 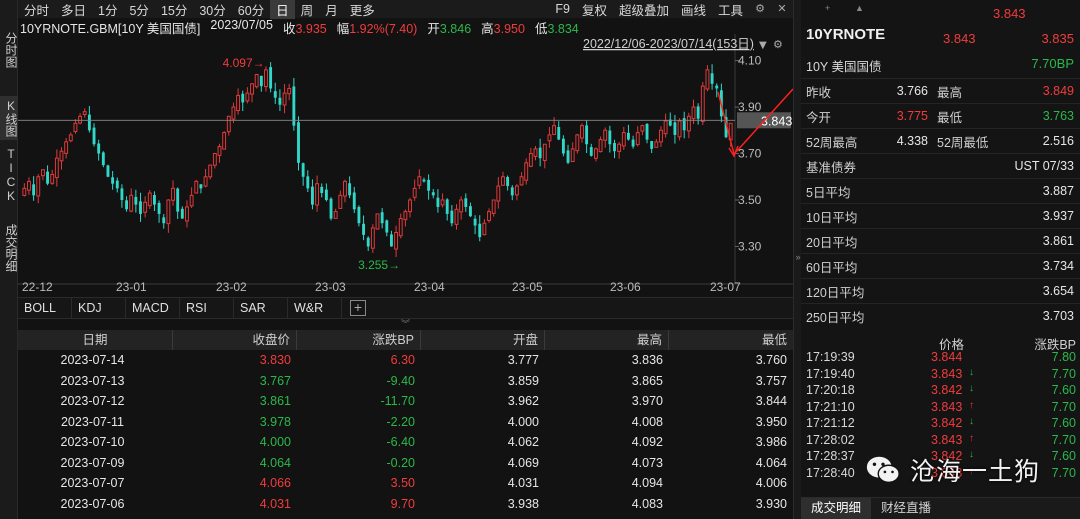 I want to click on period-tab-0: 分时, so click(x=37, y=10).